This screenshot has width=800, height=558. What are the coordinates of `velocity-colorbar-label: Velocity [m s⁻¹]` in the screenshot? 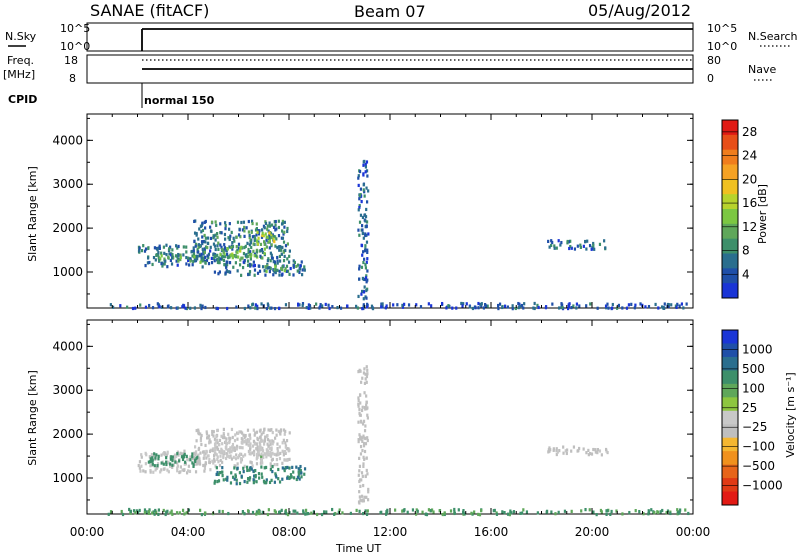 It's located at (790, 414).